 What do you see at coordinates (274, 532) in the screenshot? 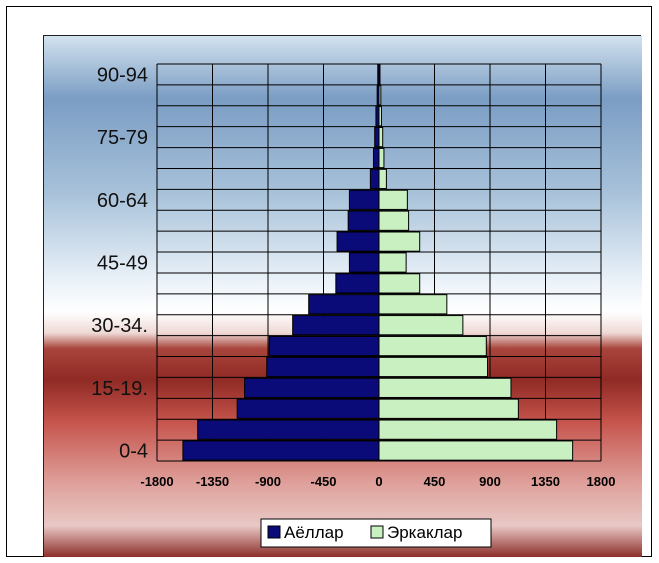
I see `legend-swatch-women` at bounding box center [274, 532].